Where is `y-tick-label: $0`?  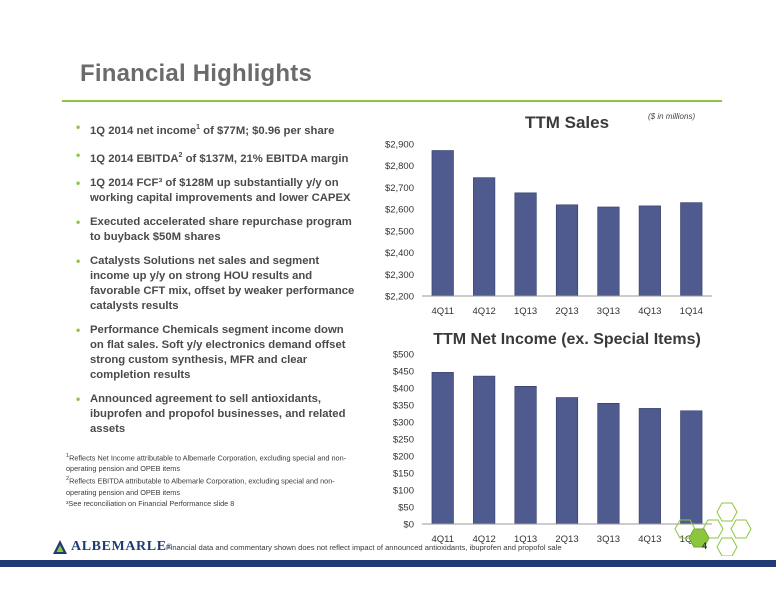 y-tick-label: $0 is located at coordinates (408, 525).